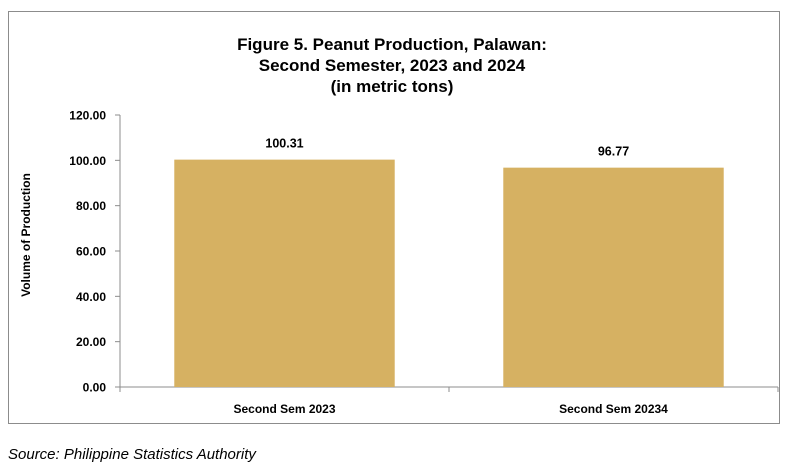  Describe the element at coordinates (95, 388) in the screenshot. I see `y-tick-label: 0.00` at that location.